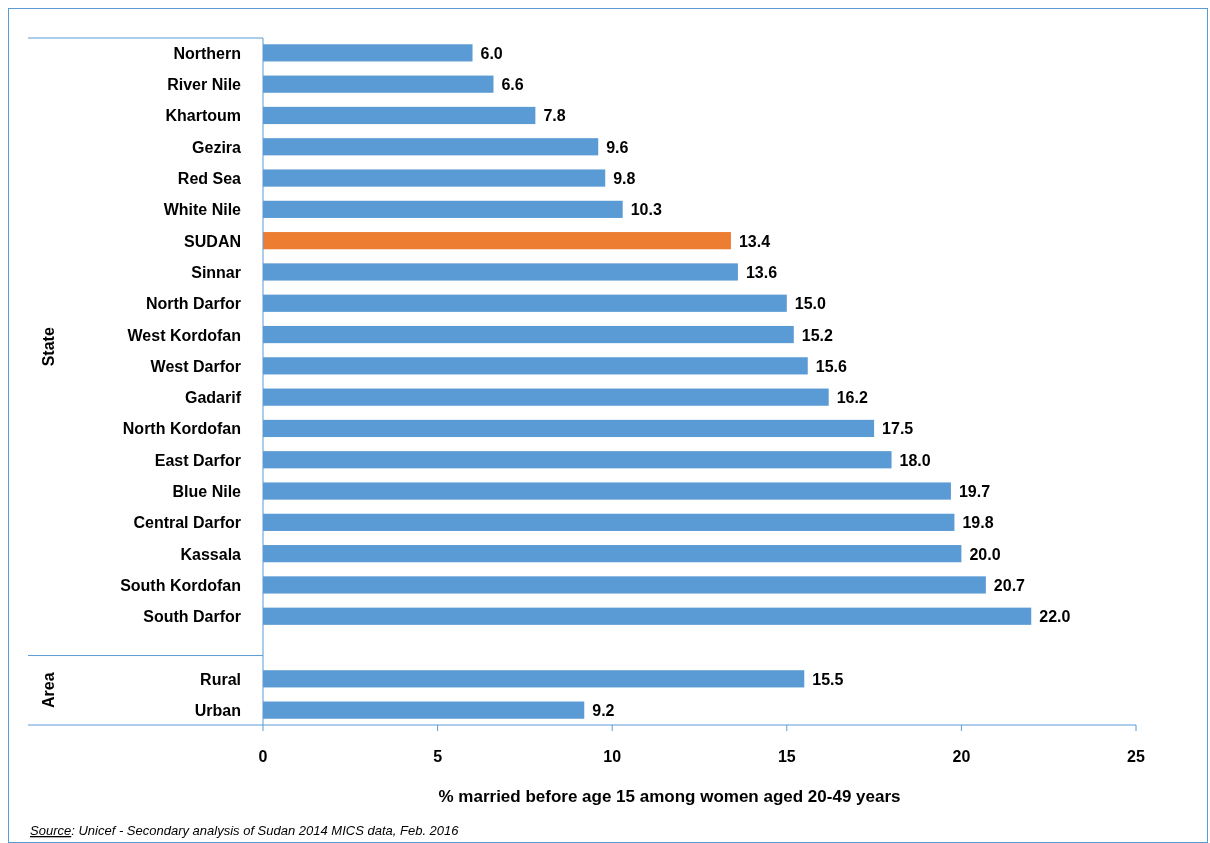  I want to click on y-tick-label: South Kordofan, so click(180, 585).